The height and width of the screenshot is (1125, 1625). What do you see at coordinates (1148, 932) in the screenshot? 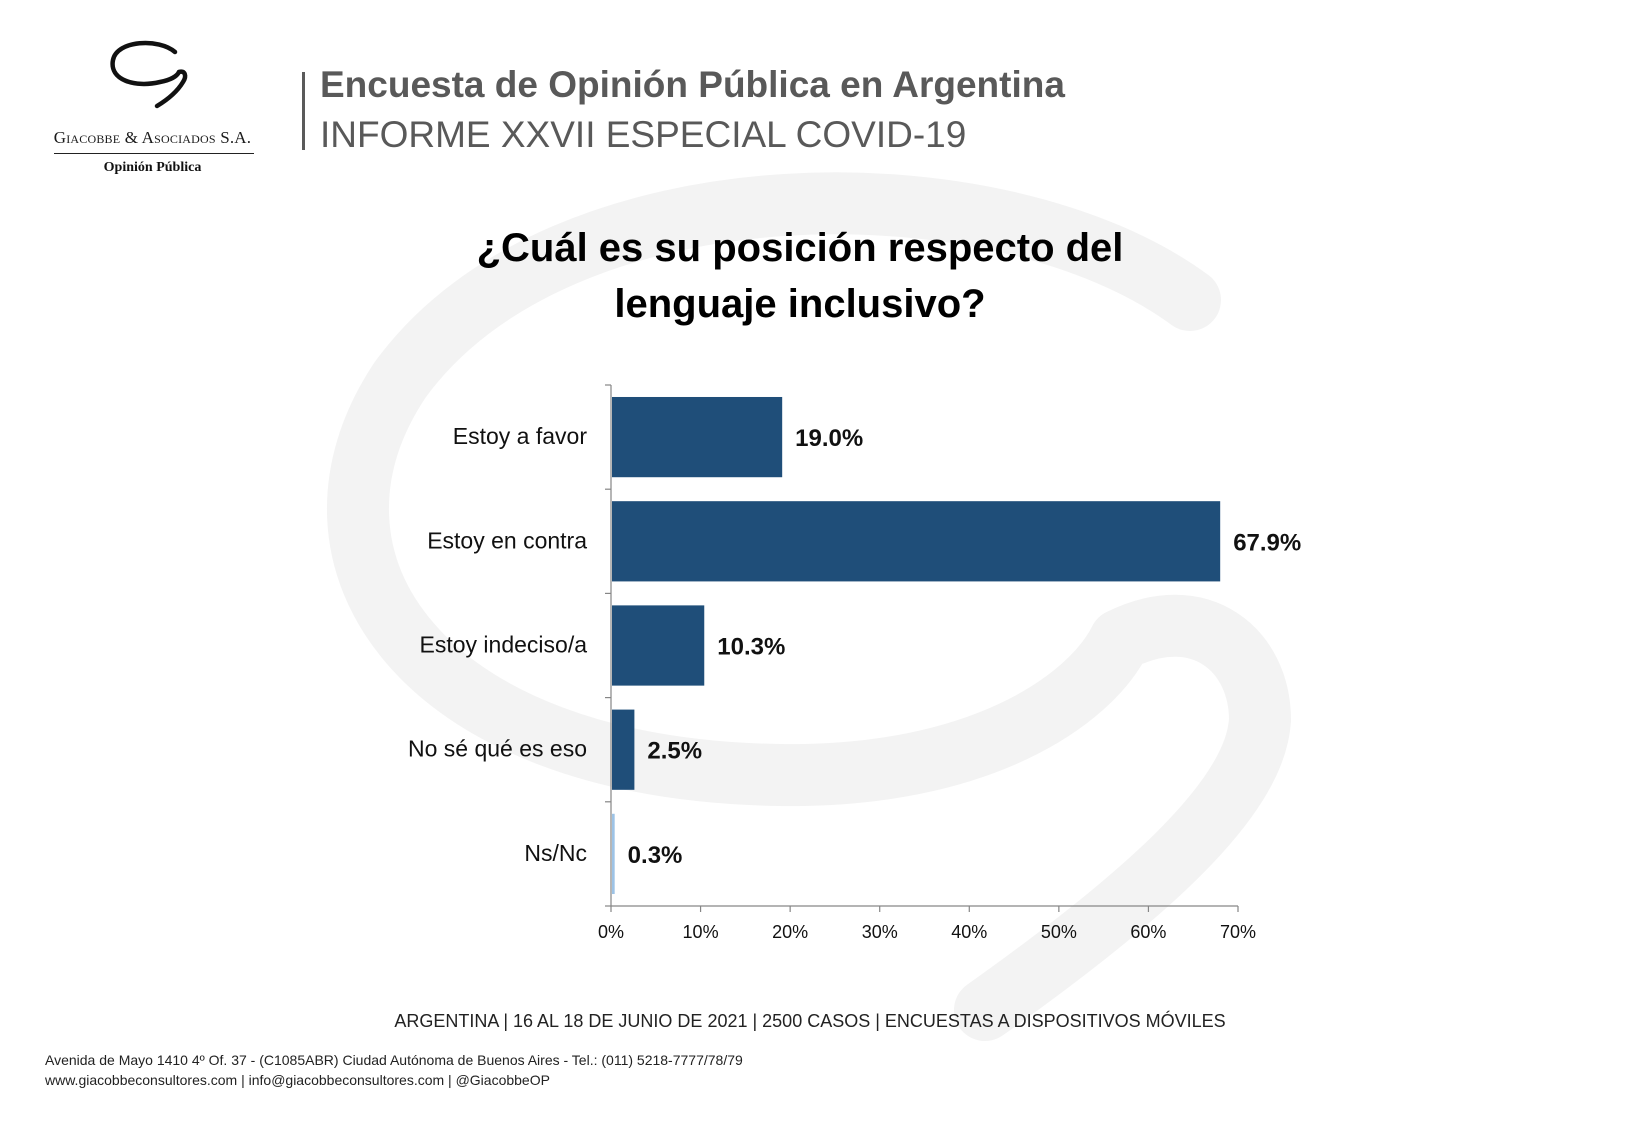
I see `x-tick-label: 60%` at bounding box center [1148, 932].